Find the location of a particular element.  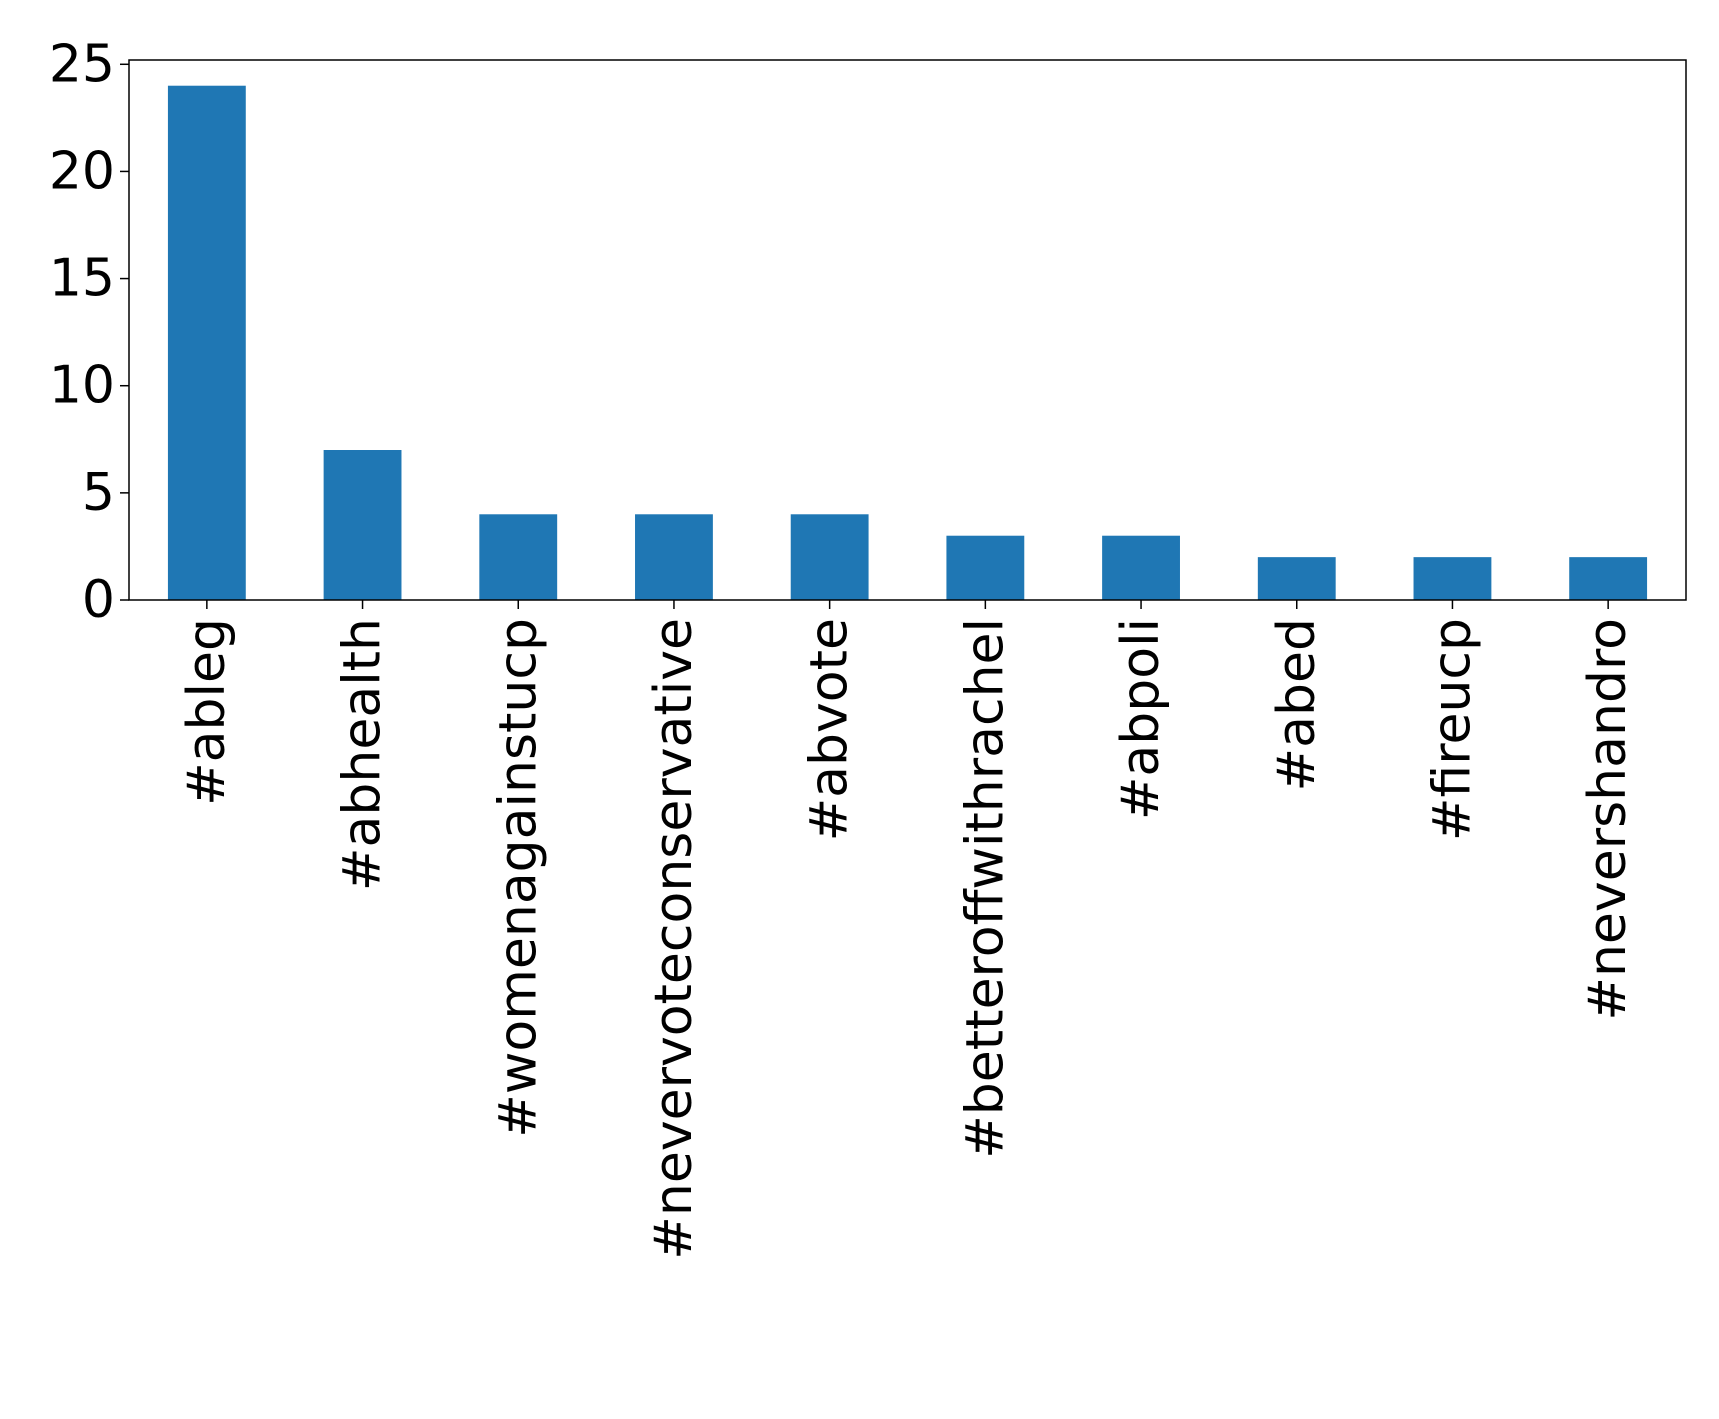

x-tick-label: #abhealth is located at coordinates (363, 754).